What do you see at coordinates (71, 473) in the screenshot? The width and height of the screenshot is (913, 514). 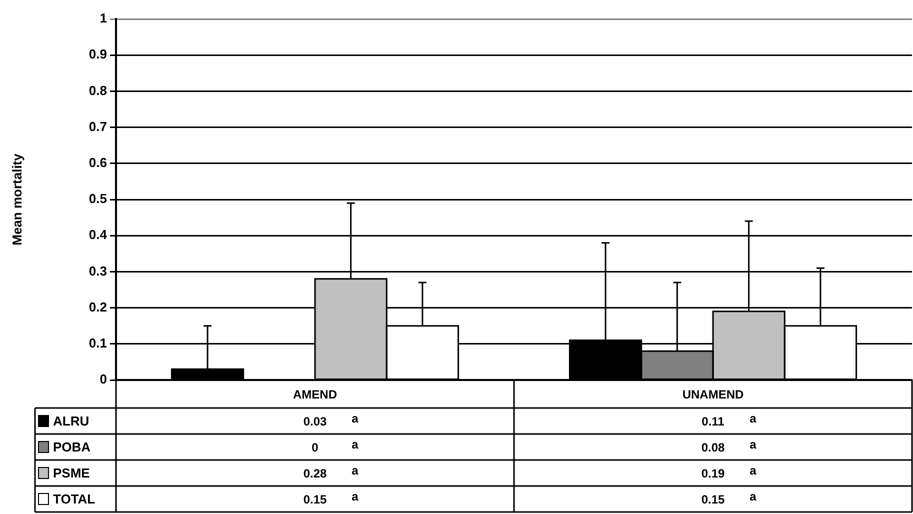 I see `legend-label: PSME` at bounding box center [71, 473].